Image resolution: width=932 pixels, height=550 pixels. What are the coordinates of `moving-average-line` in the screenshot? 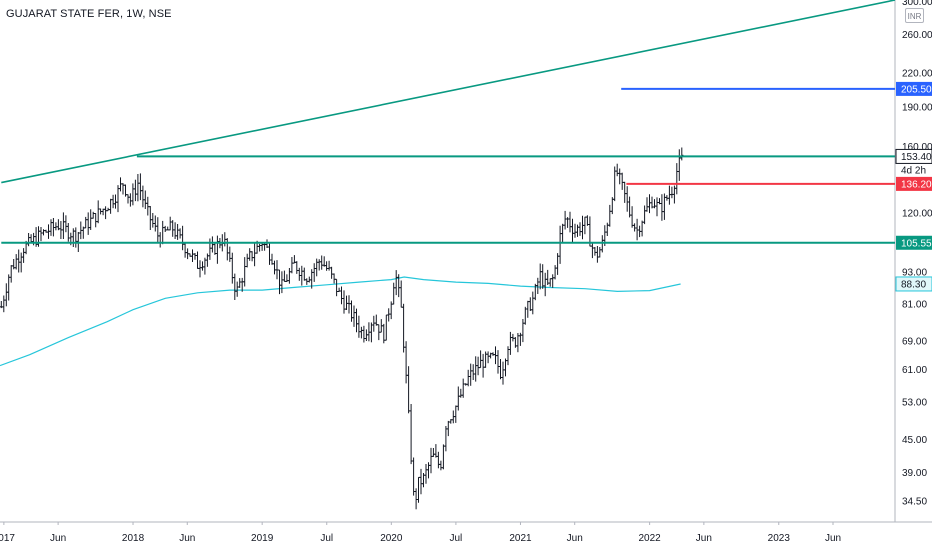 It's located at (340, 321).